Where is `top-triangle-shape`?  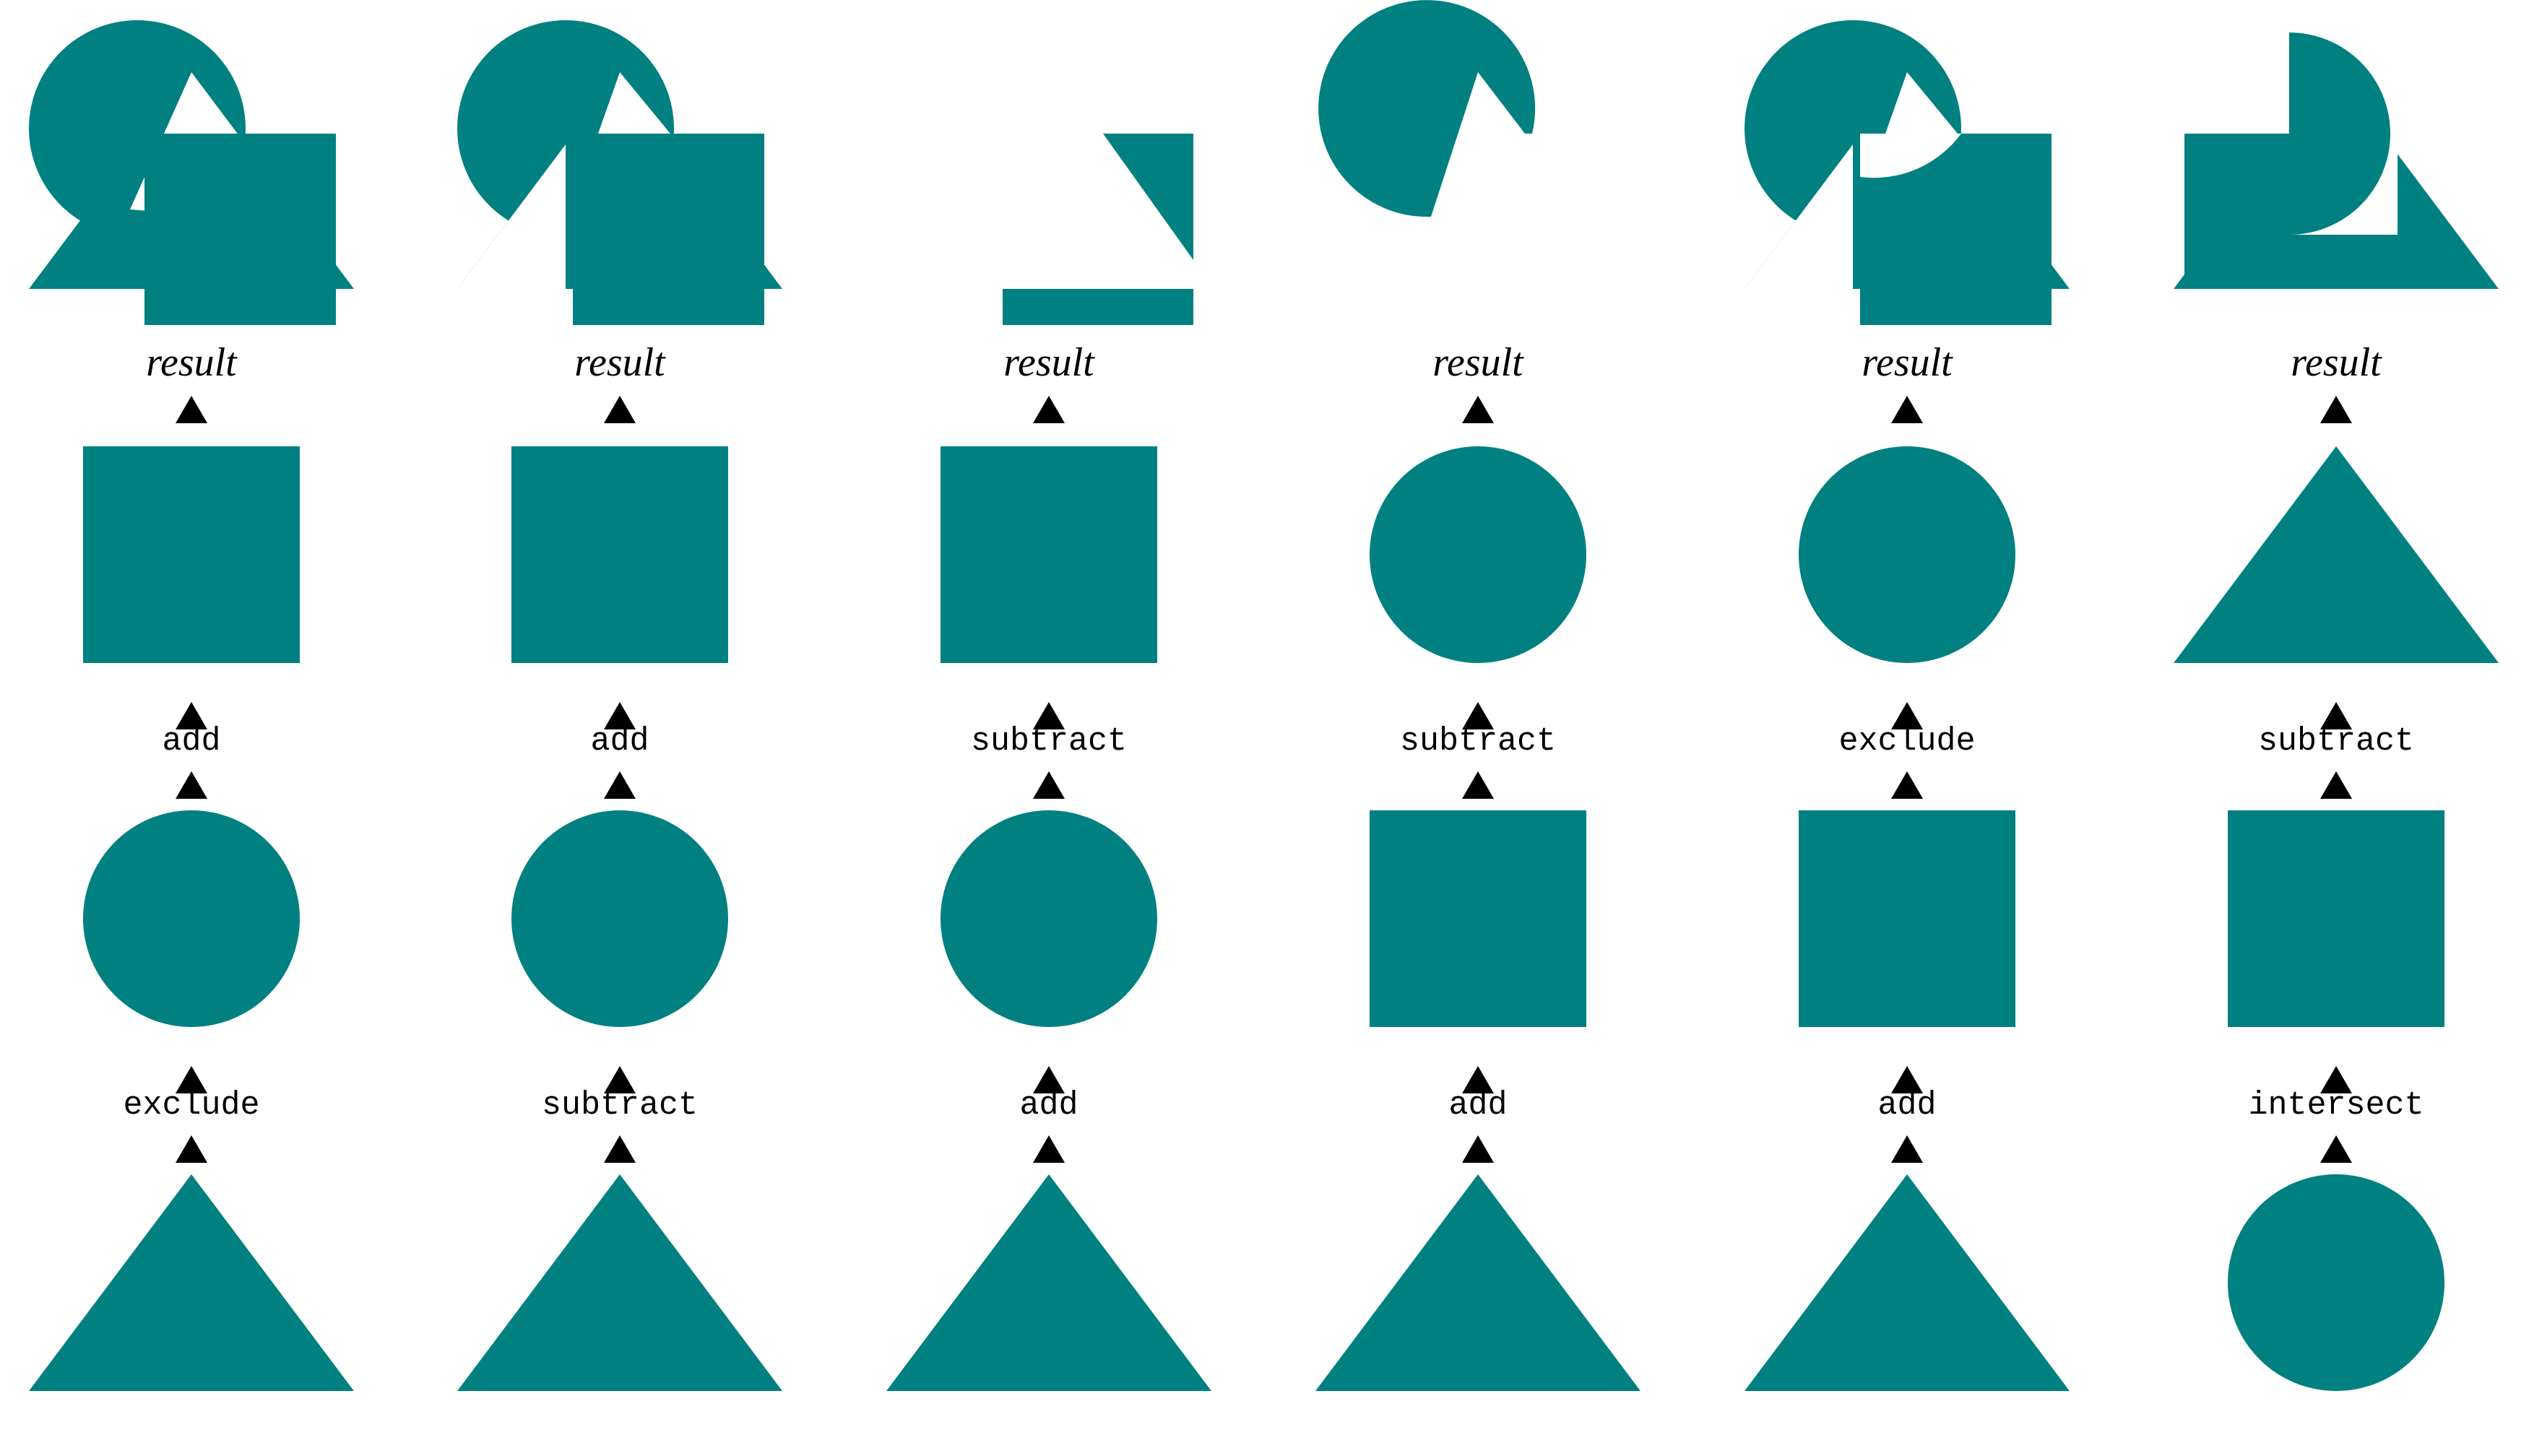 top-triangle-shape is located at coordinates (2337, 554).